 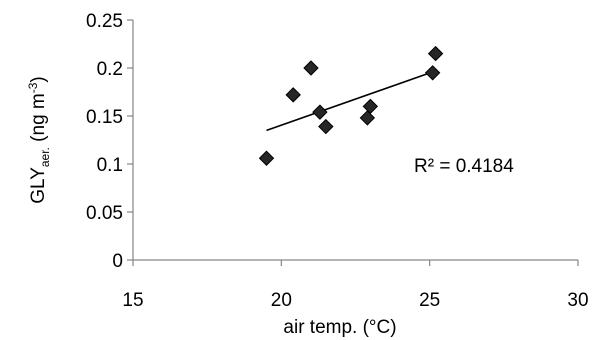 I want to click on y-axis-title-main: GLY, so click(x=38, y=185).